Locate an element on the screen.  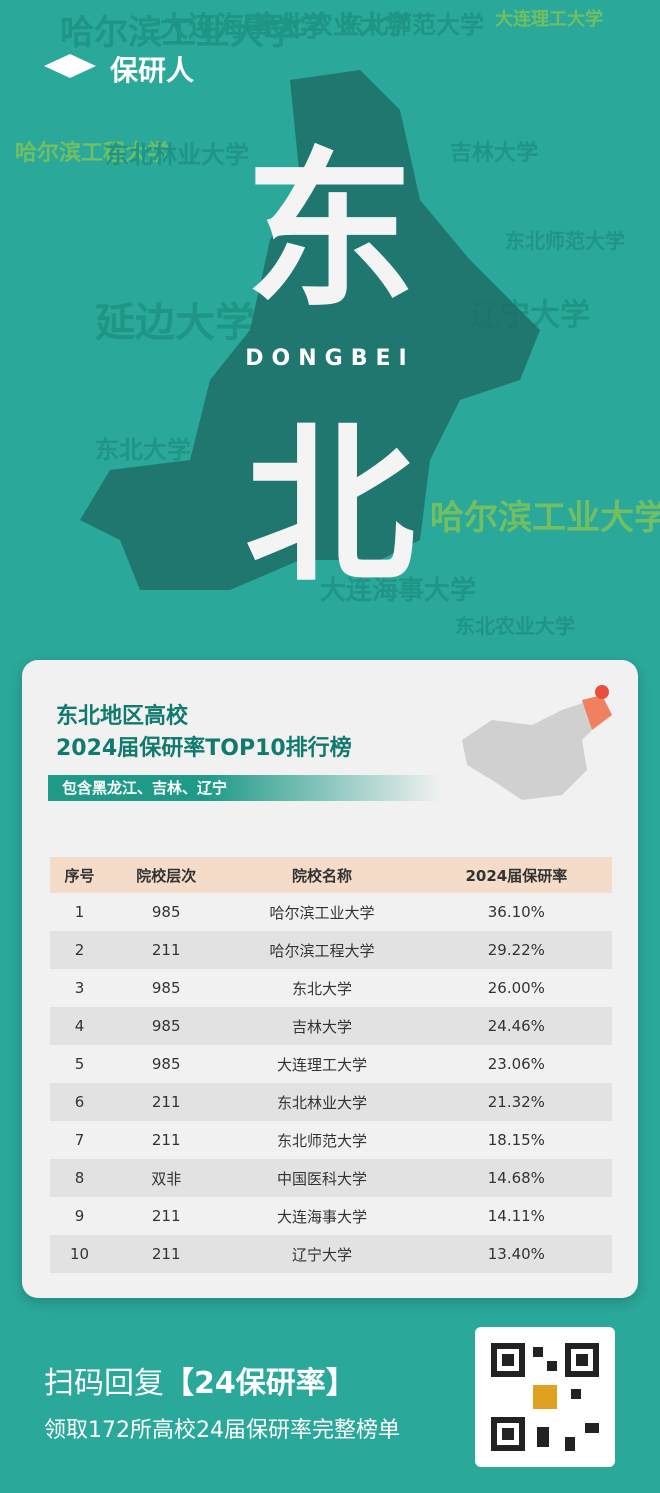
table-header-cell: 序号 is located at coordinates (80, 875).